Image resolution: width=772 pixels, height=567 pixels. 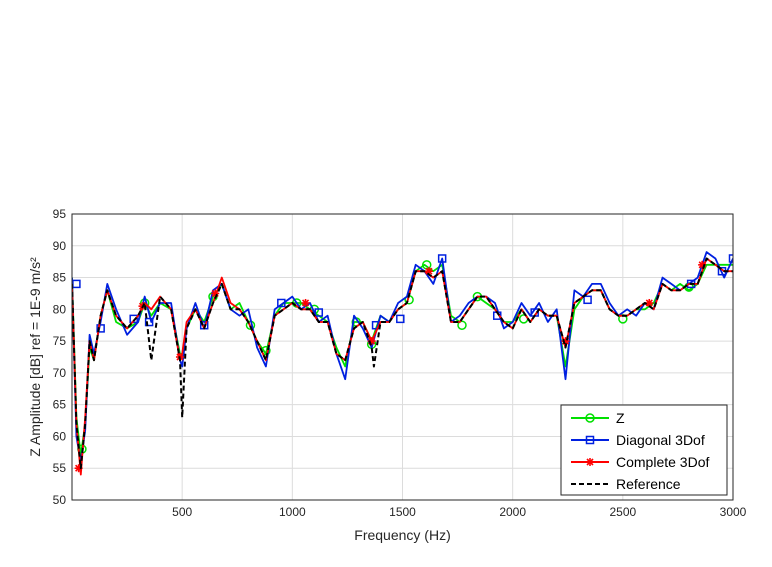 What do you see at coordinates (60, 278) in the screenshot?
I see `y-tick-label: 85` at bounding box center [60, 278].